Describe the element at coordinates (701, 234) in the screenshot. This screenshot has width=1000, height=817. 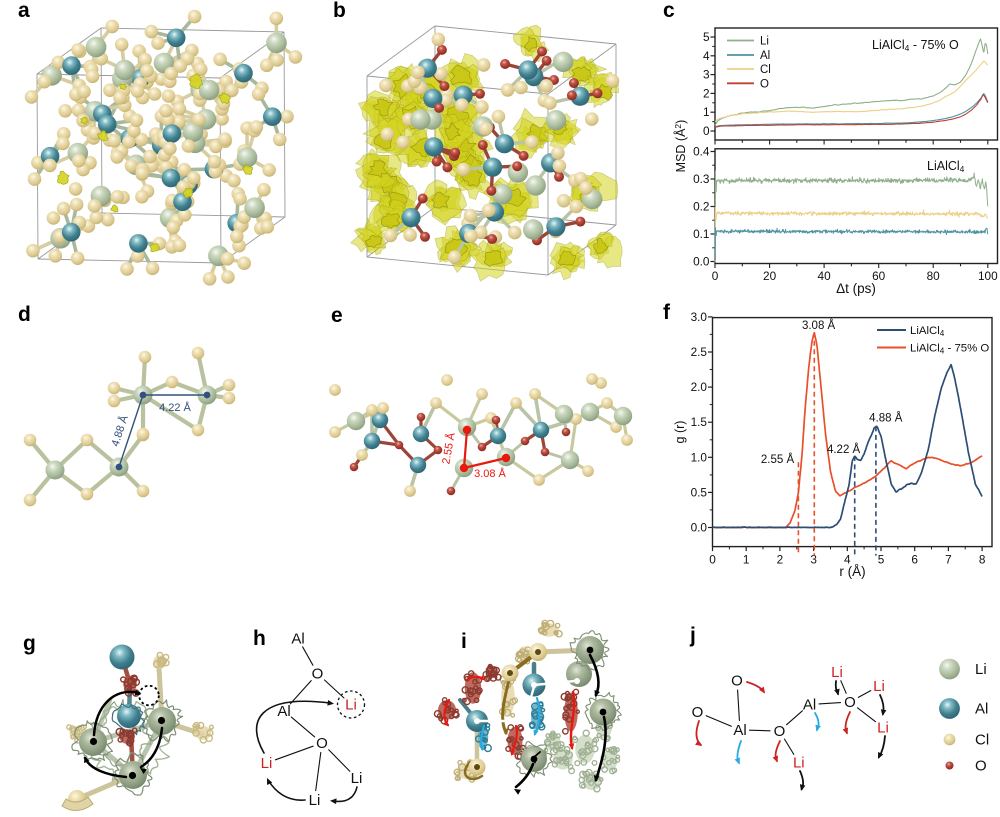
I see `svg-text: 0.1` at that location.